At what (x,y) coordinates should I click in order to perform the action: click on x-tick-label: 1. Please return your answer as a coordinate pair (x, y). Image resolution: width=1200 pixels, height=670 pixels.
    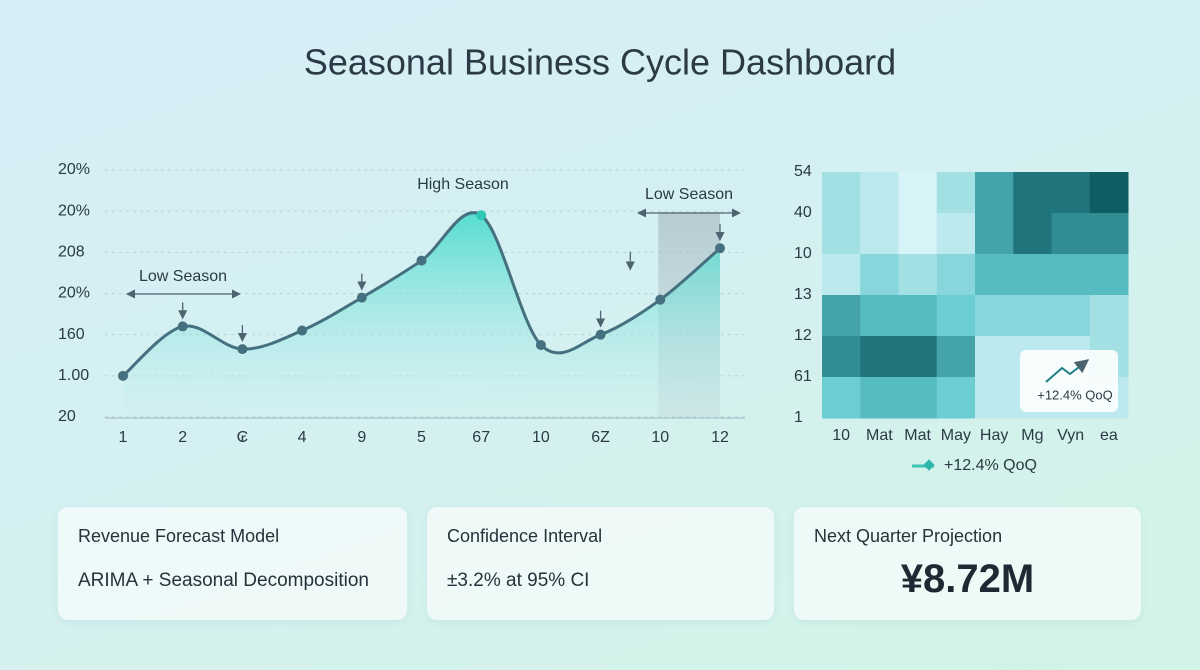
    Looking at the image, I should click on (123, 437).